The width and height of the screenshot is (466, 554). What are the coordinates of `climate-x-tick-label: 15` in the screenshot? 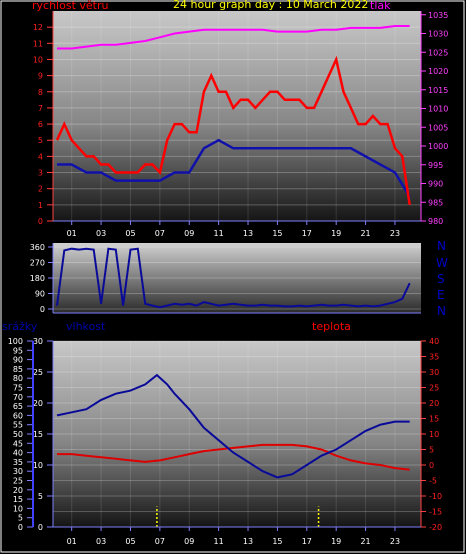 It's located at (277, 541).